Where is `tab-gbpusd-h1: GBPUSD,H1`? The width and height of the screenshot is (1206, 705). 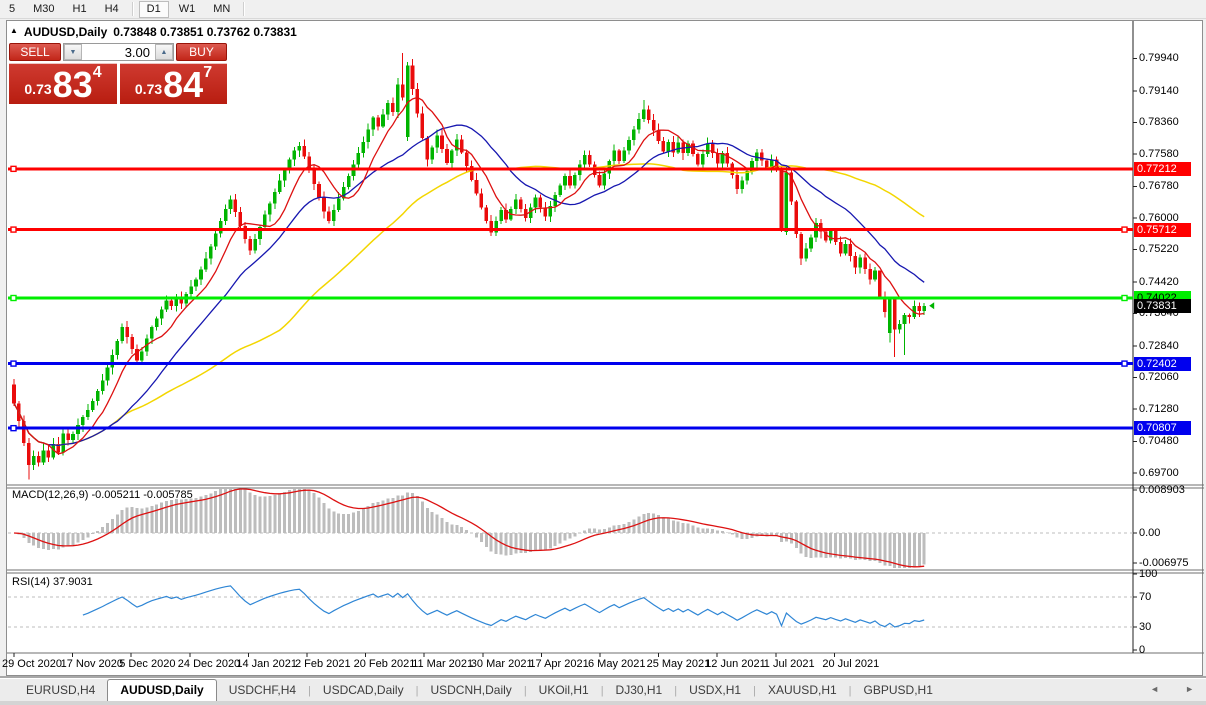 tab-gbpusd-h1: GBPUSD,H1 is located at coordinates (898, 690).